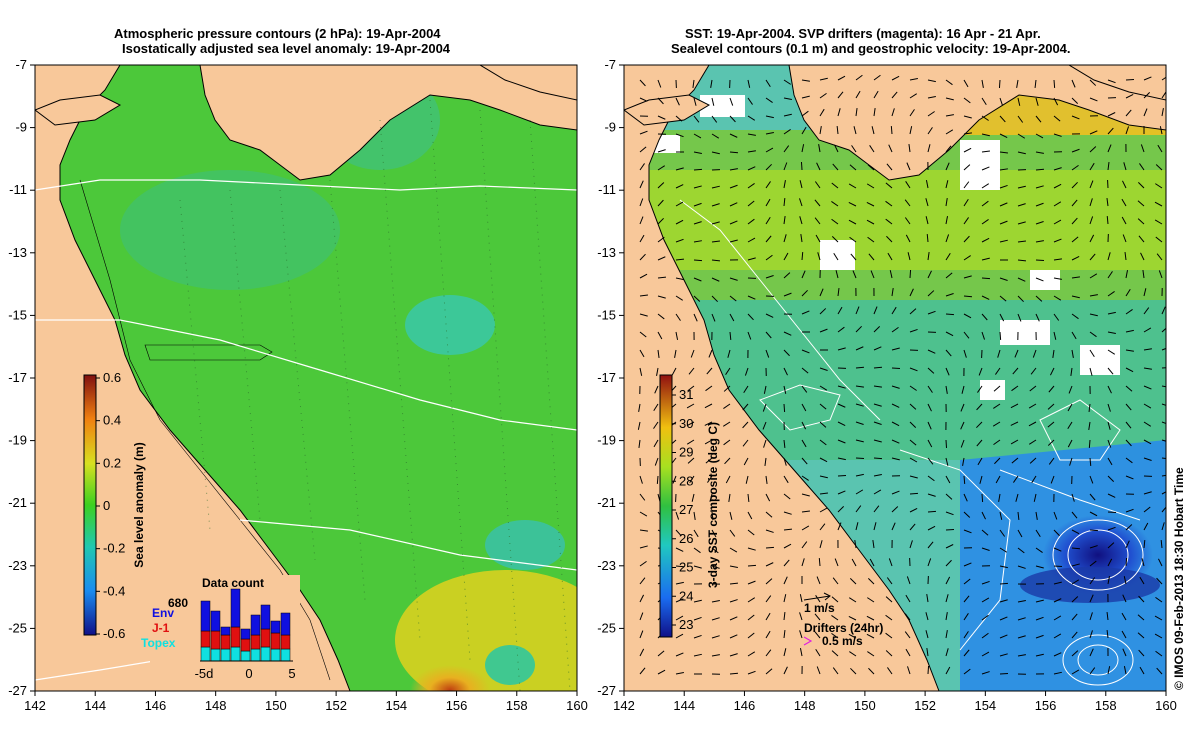 The width and height of the screenshot is (1200, 750). I want to click on data-count-bars, so click(245, 625).